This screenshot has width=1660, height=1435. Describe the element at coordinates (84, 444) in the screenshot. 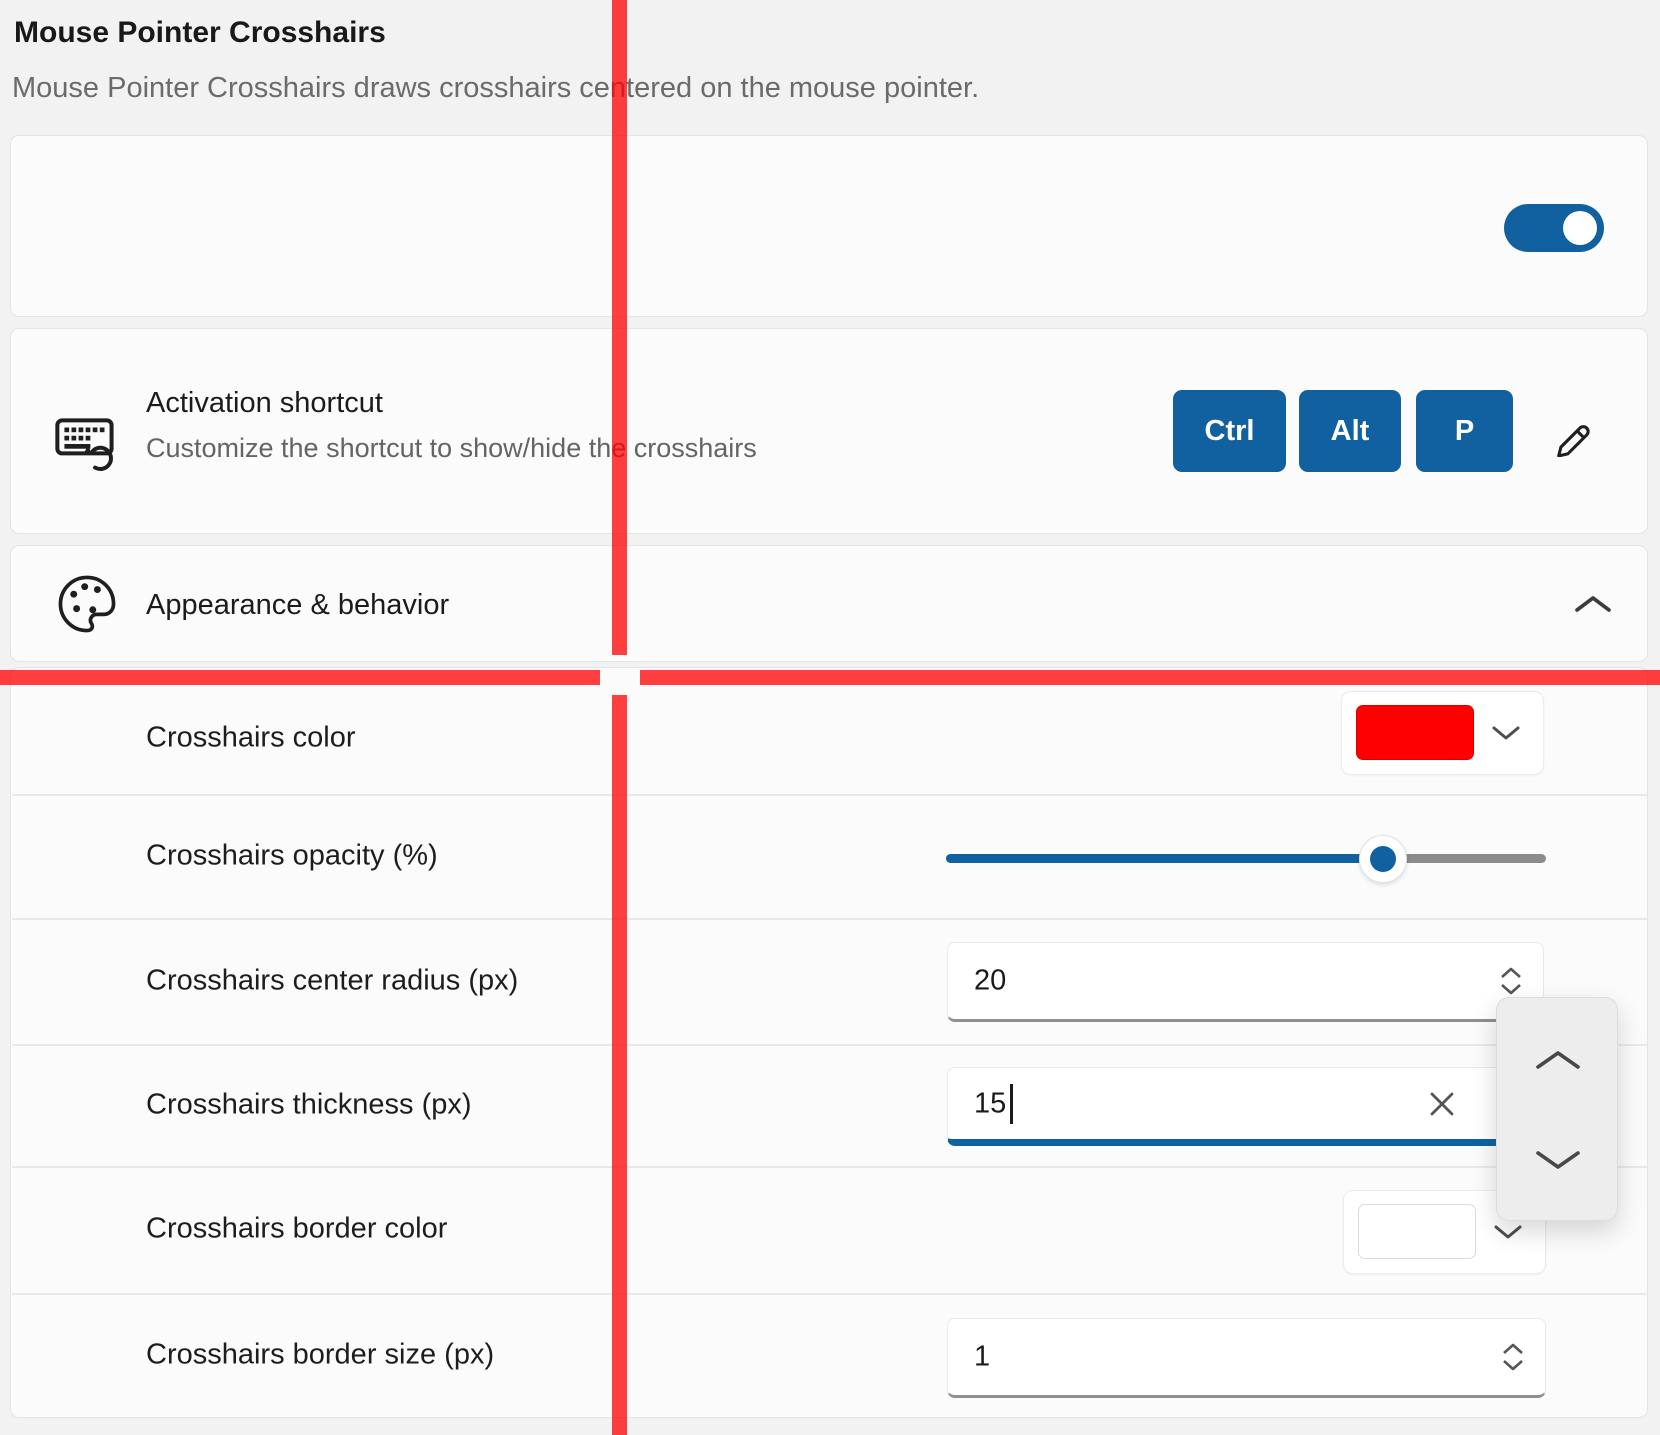

I see `keyboard-shortcut-icon` at that location.